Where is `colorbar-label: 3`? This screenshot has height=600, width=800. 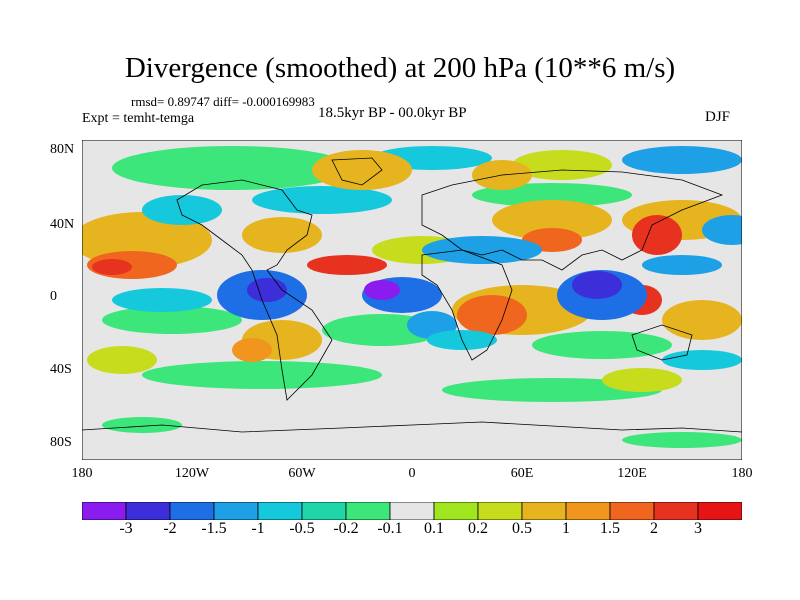
colorbar-label: 3 is located at coordinates (698, 528).